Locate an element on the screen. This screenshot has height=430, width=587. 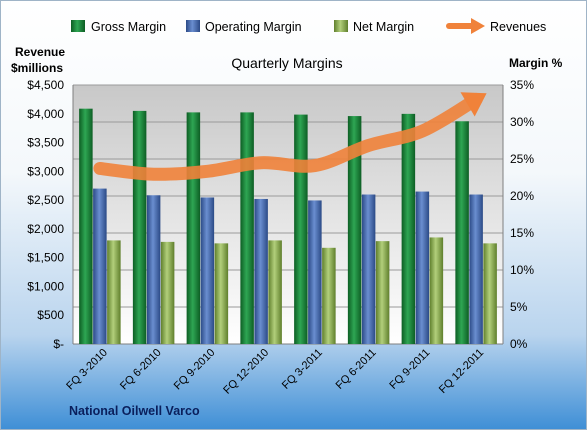
revenue-trend is located at coordinates (290, 136).